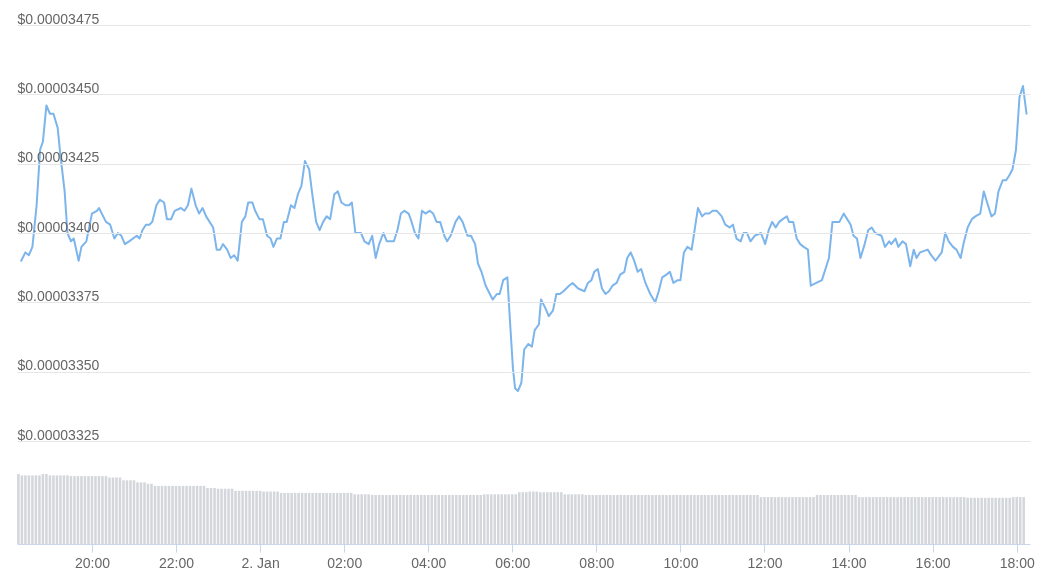  I want to click on x-tick-label: 08:00, so click(597, 562).